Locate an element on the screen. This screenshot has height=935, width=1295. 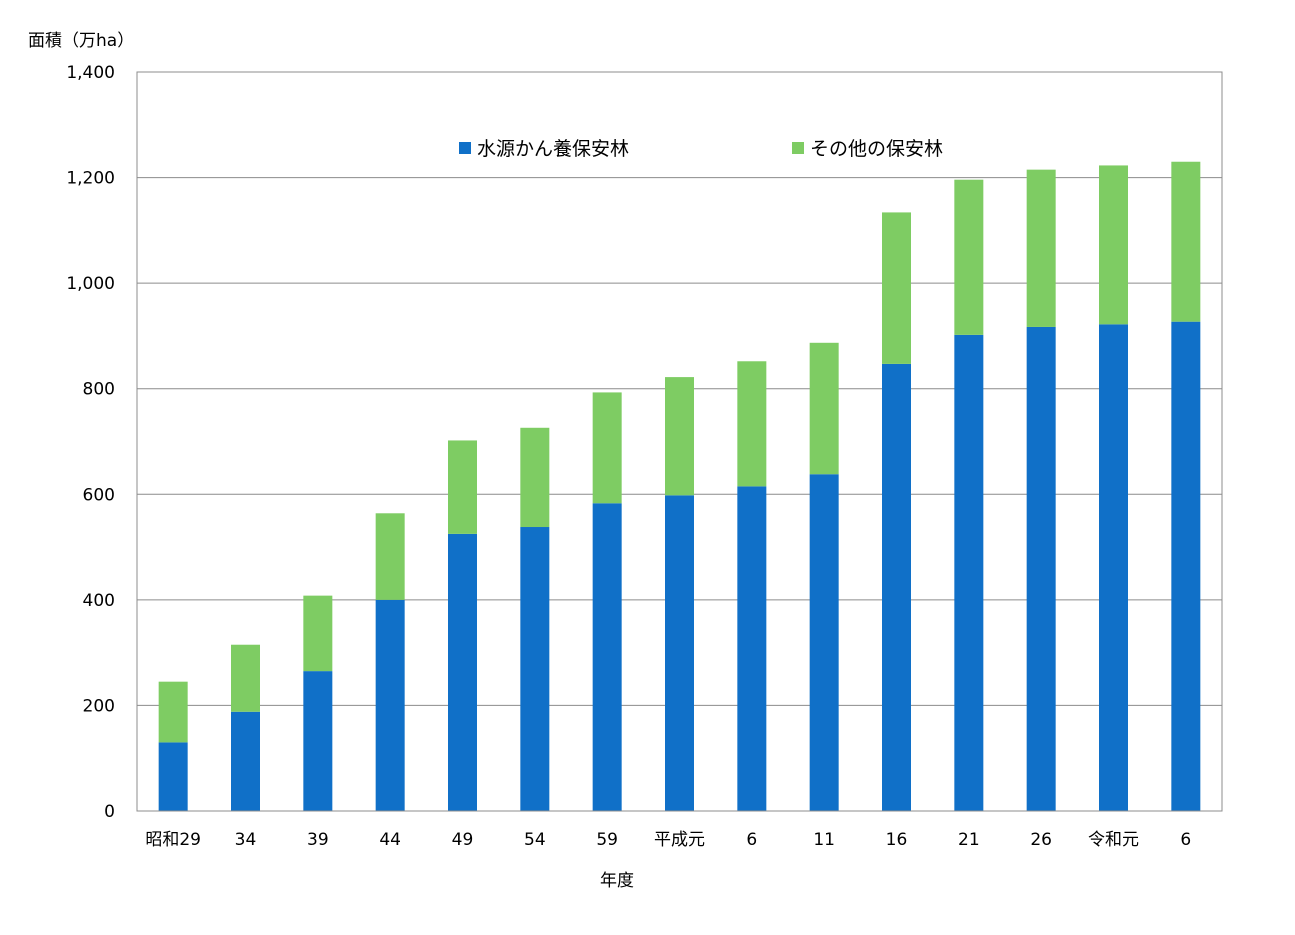
y-tick-label: 400 is located at coordinates (99, 601).